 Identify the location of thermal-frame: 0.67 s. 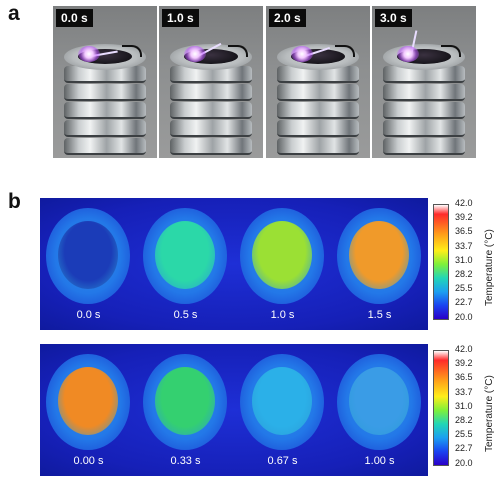
(282, 410).